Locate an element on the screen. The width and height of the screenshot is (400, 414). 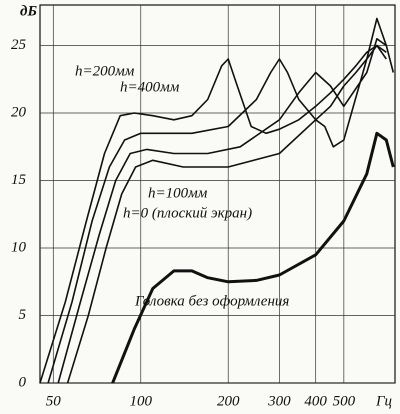
series-label: h=100мм is located at coordinates (178, 193).